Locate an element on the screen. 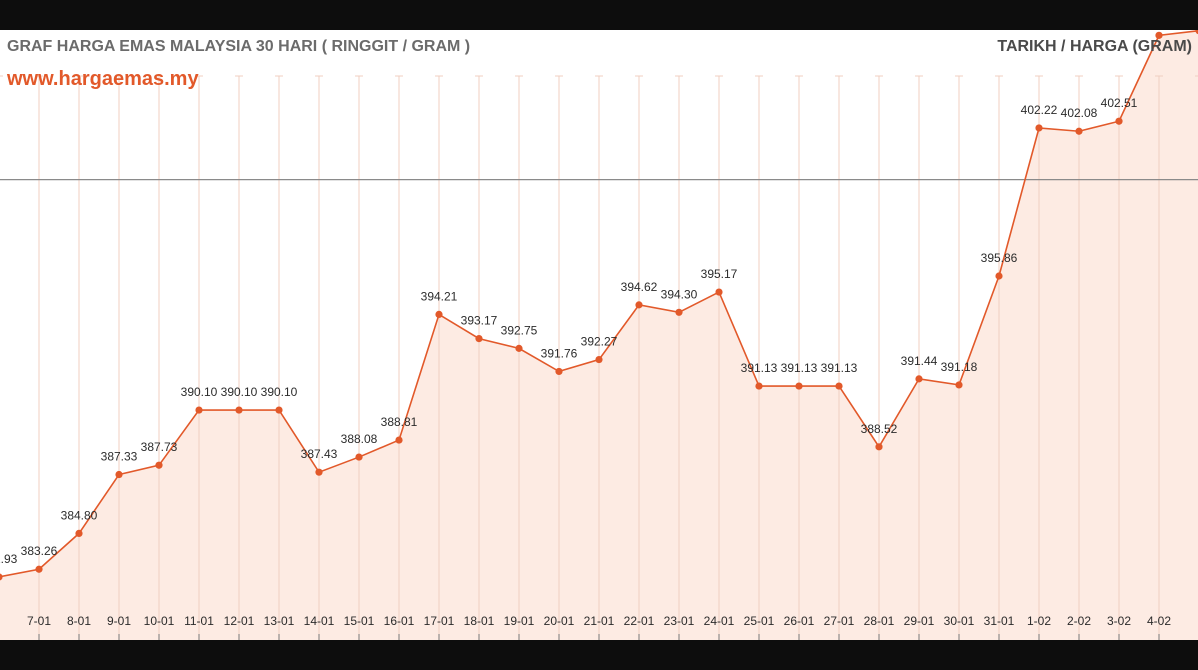 The width and height of the screenshot is (1198, 670). data-label-20-01: 391.76 is located at coordinates (559, 353).